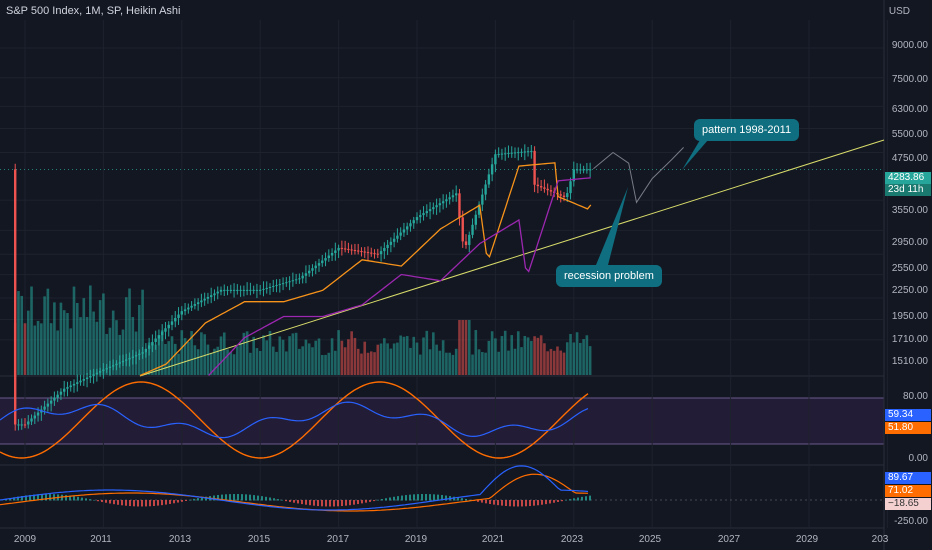  I want to click on price-label-3550: 3550.00, so click(909, 210).